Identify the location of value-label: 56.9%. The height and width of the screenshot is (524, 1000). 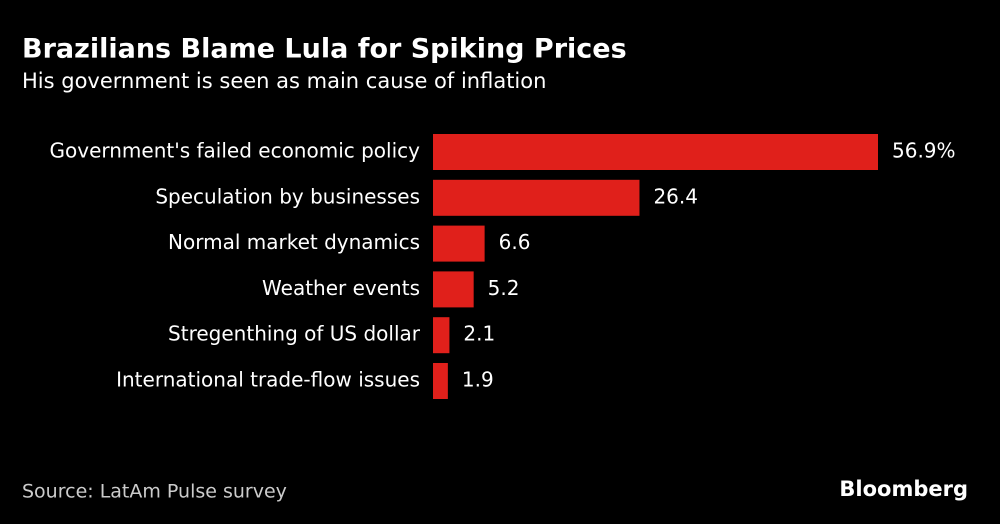
(924, 151).